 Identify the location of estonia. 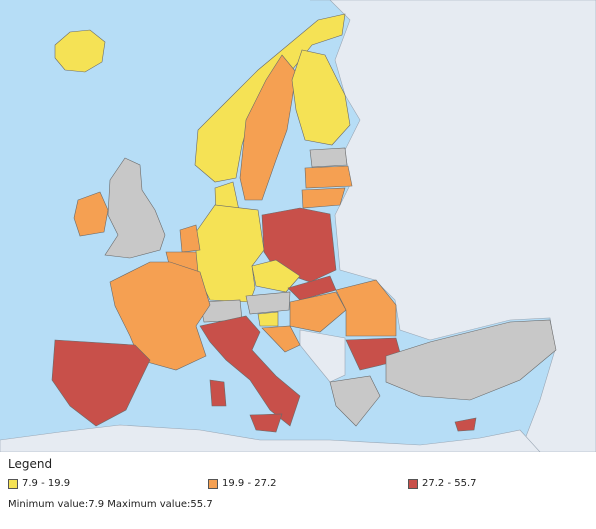
(328, 157).